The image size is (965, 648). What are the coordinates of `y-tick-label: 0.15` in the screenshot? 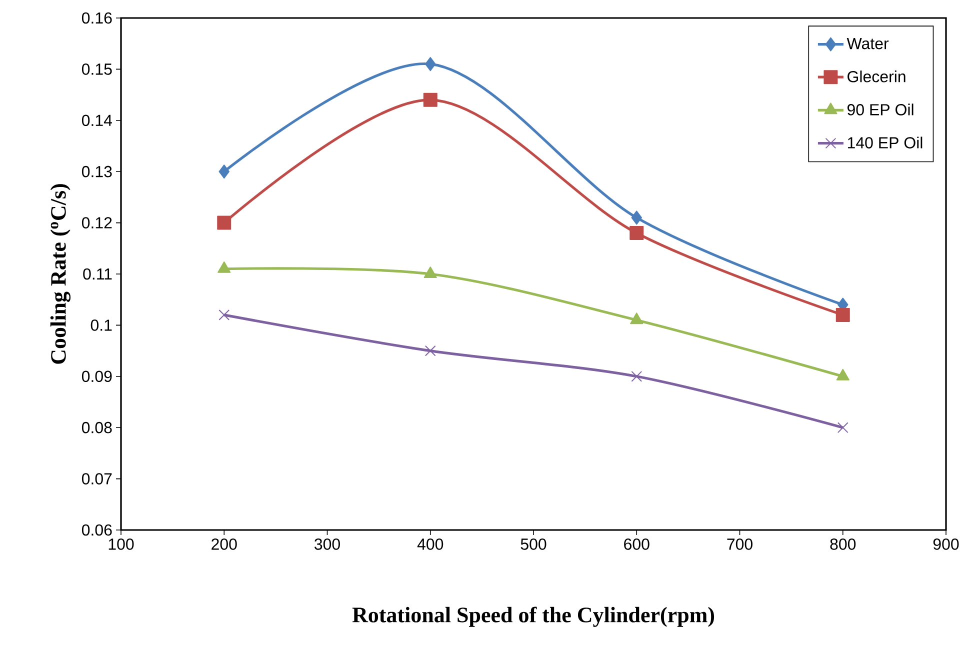 It's located at (97, 69).